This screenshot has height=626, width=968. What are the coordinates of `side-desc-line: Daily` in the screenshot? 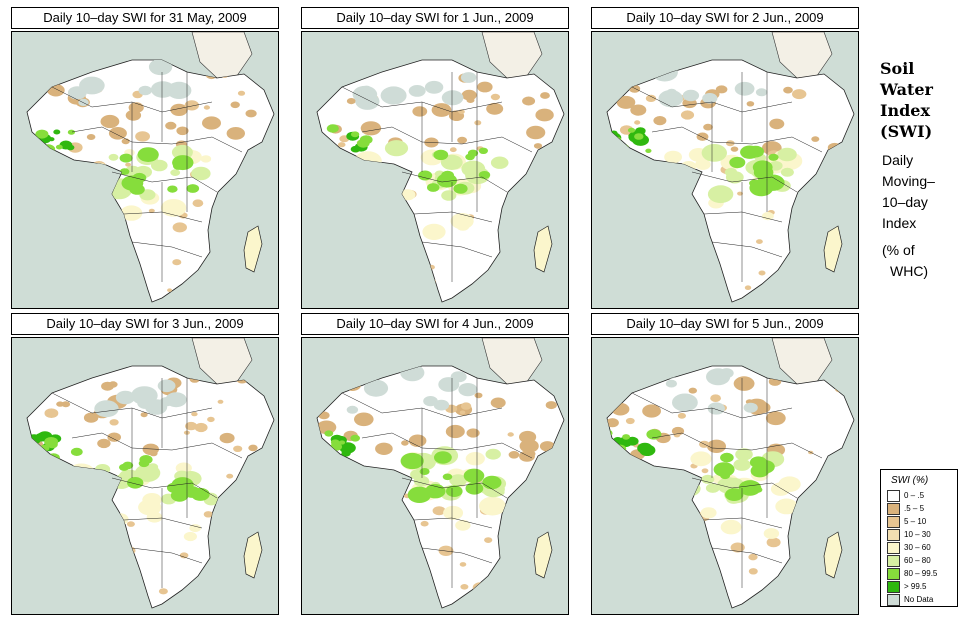 It's located at (898, 160).